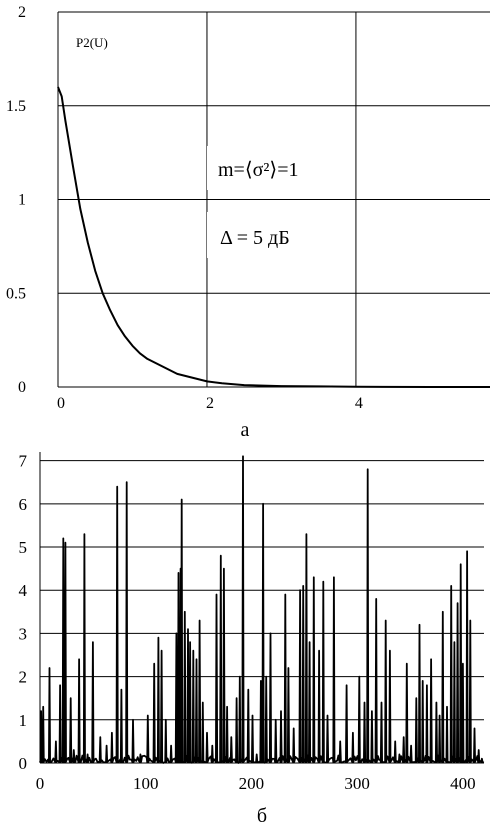  I want to click on chart-a-annotation-2: Δ = 5 дБ, so click(255, 238).